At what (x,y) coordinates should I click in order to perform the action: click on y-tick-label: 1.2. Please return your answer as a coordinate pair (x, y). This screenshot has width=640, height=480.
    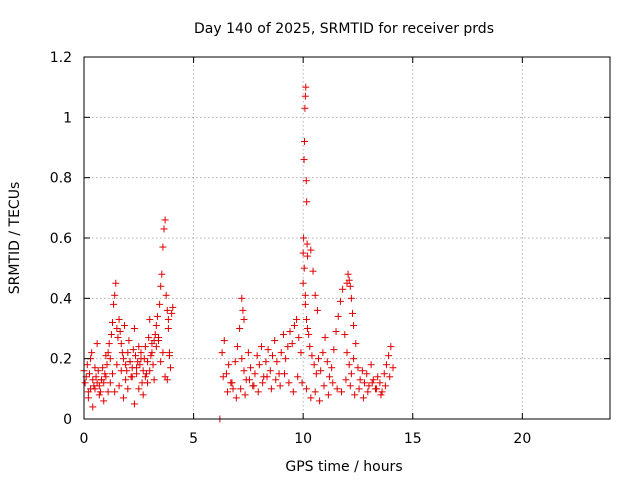
    Looking at the image, I should click on (61, 58).